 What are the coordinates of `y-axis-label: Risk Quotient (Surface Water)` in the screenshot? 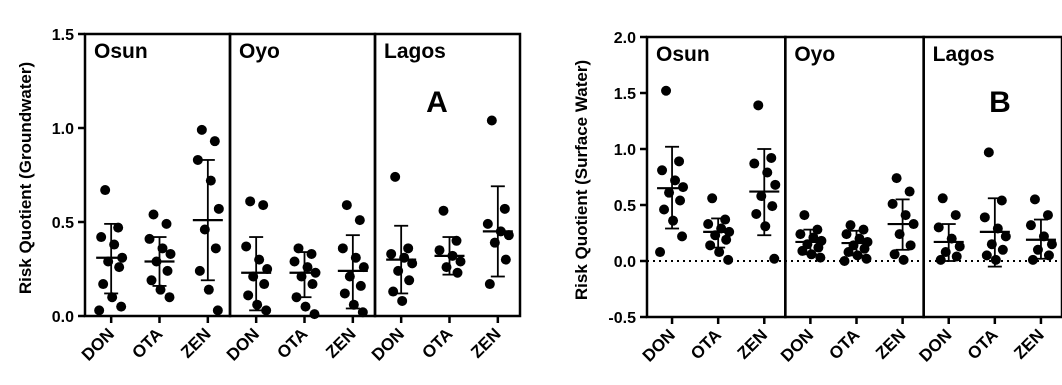 It's located at (581, 180).